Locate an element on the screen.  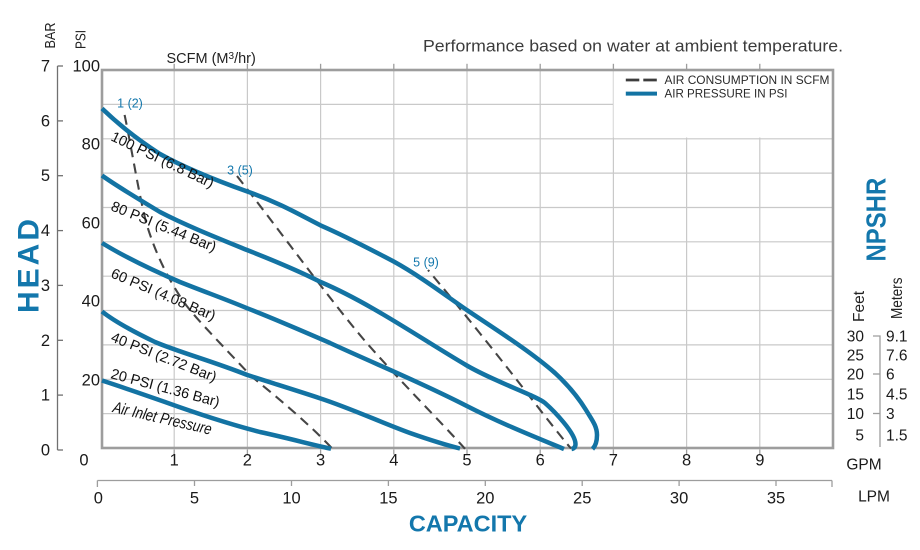
svg-text: 9 is located at coordinates (759, 461).